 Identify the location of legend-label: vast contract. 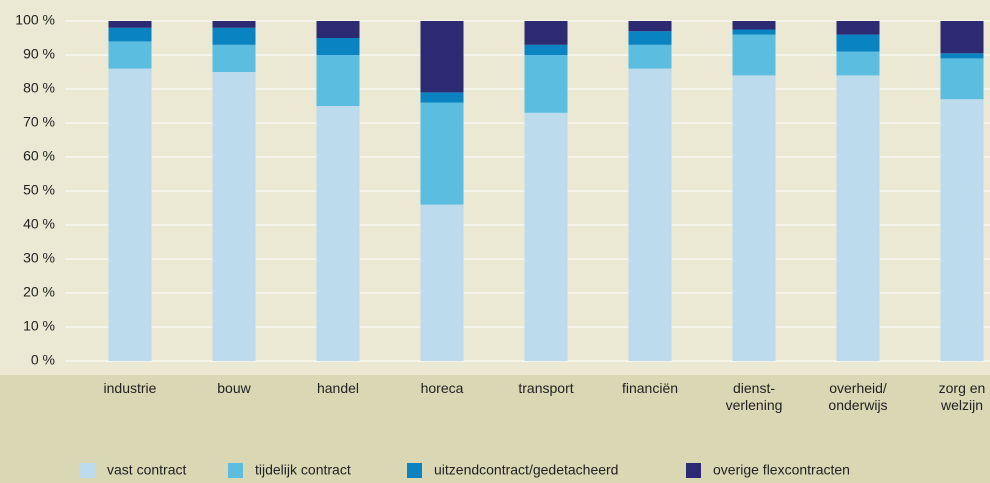
(146, 470).